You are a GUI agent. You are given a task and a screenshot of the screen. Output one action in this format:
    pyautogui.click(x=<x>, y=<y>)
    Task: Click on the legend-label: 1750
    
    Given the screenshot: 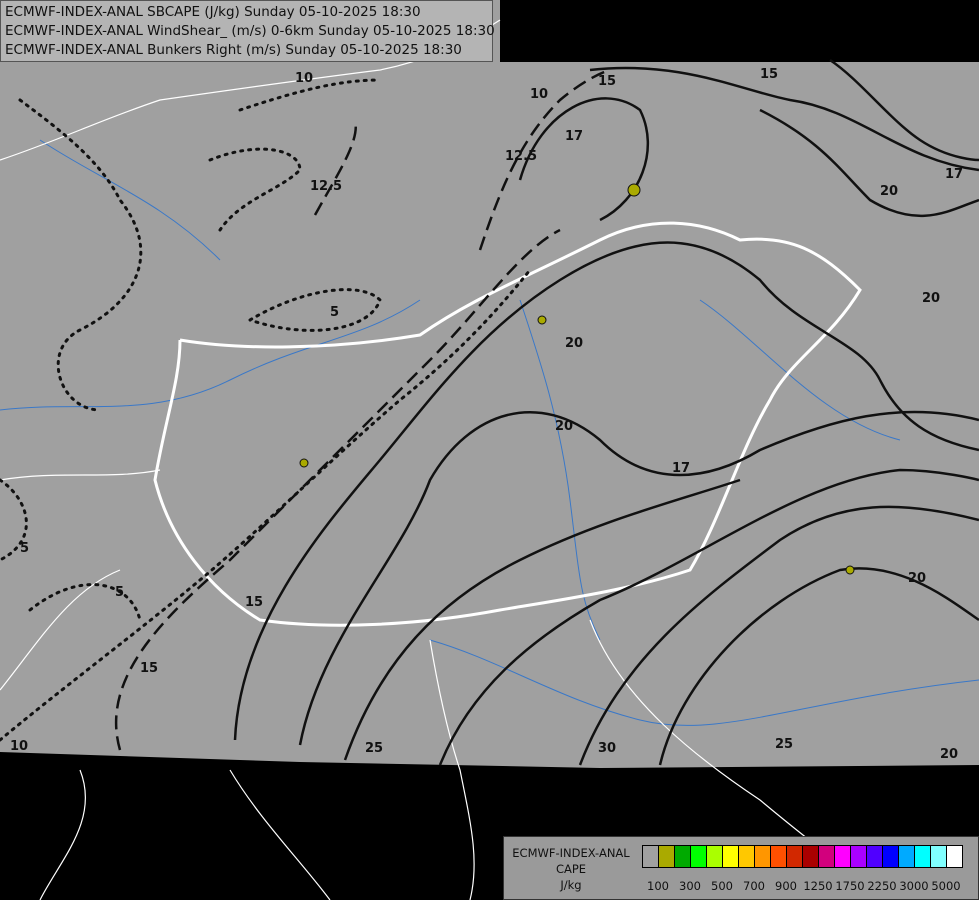 What is the action you would take?
    pyautogui.click(x=850, y=886)
    